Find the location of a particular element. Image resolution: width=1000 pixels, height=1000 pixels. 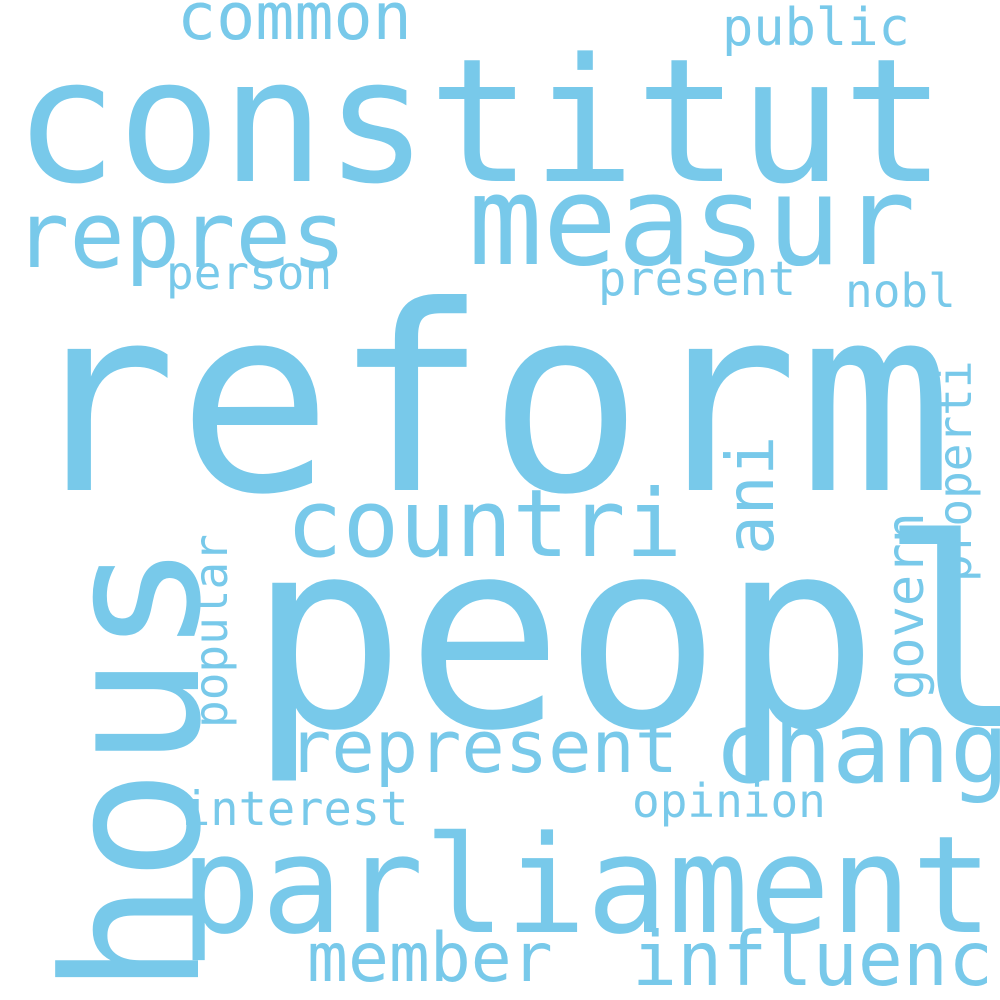

word-popular: popular is located at coordinates (211, 631).